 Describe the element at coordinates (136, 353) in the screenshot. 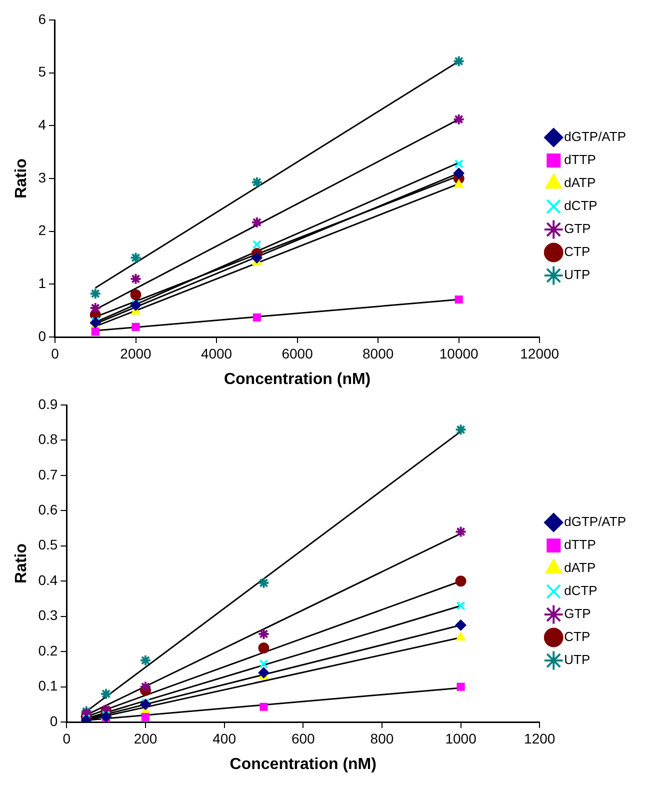

I see `x-tick-label: 2000` at that location.